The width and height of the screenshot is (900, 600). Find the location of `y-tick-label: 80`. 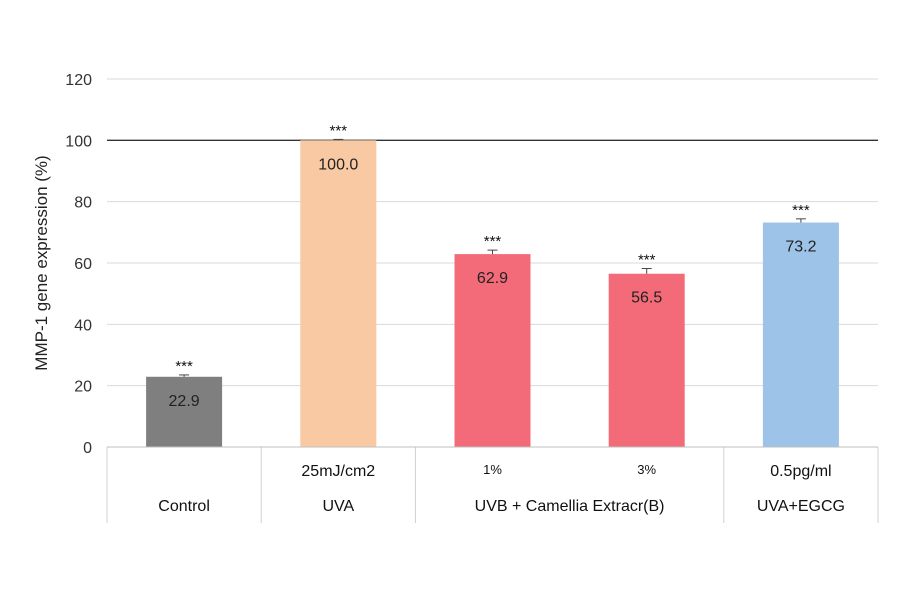

y-tick-label: 80 is located at coordinates (83, 203).